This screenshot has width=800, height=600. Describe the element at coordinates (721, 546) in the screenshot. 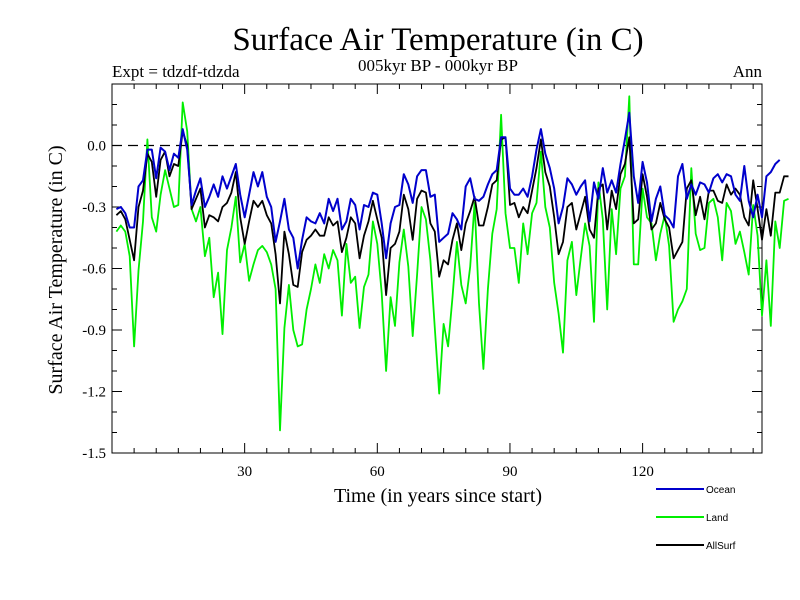

I see `legend-label-allsurf: AllSurf` at that location.